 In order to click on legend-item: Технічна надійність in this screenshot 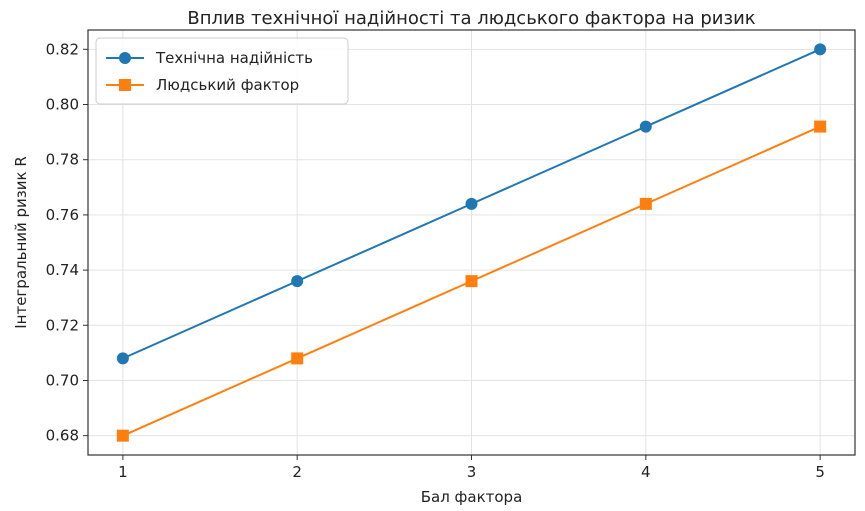, I will do `click(209, 58)`.